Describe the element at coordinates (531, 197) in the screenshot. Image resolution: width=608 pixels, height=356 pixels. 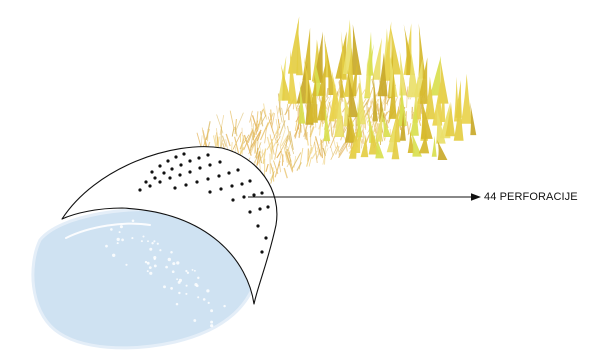
I see `perforation-count-label: 44 PERFORACIJE` at that location.